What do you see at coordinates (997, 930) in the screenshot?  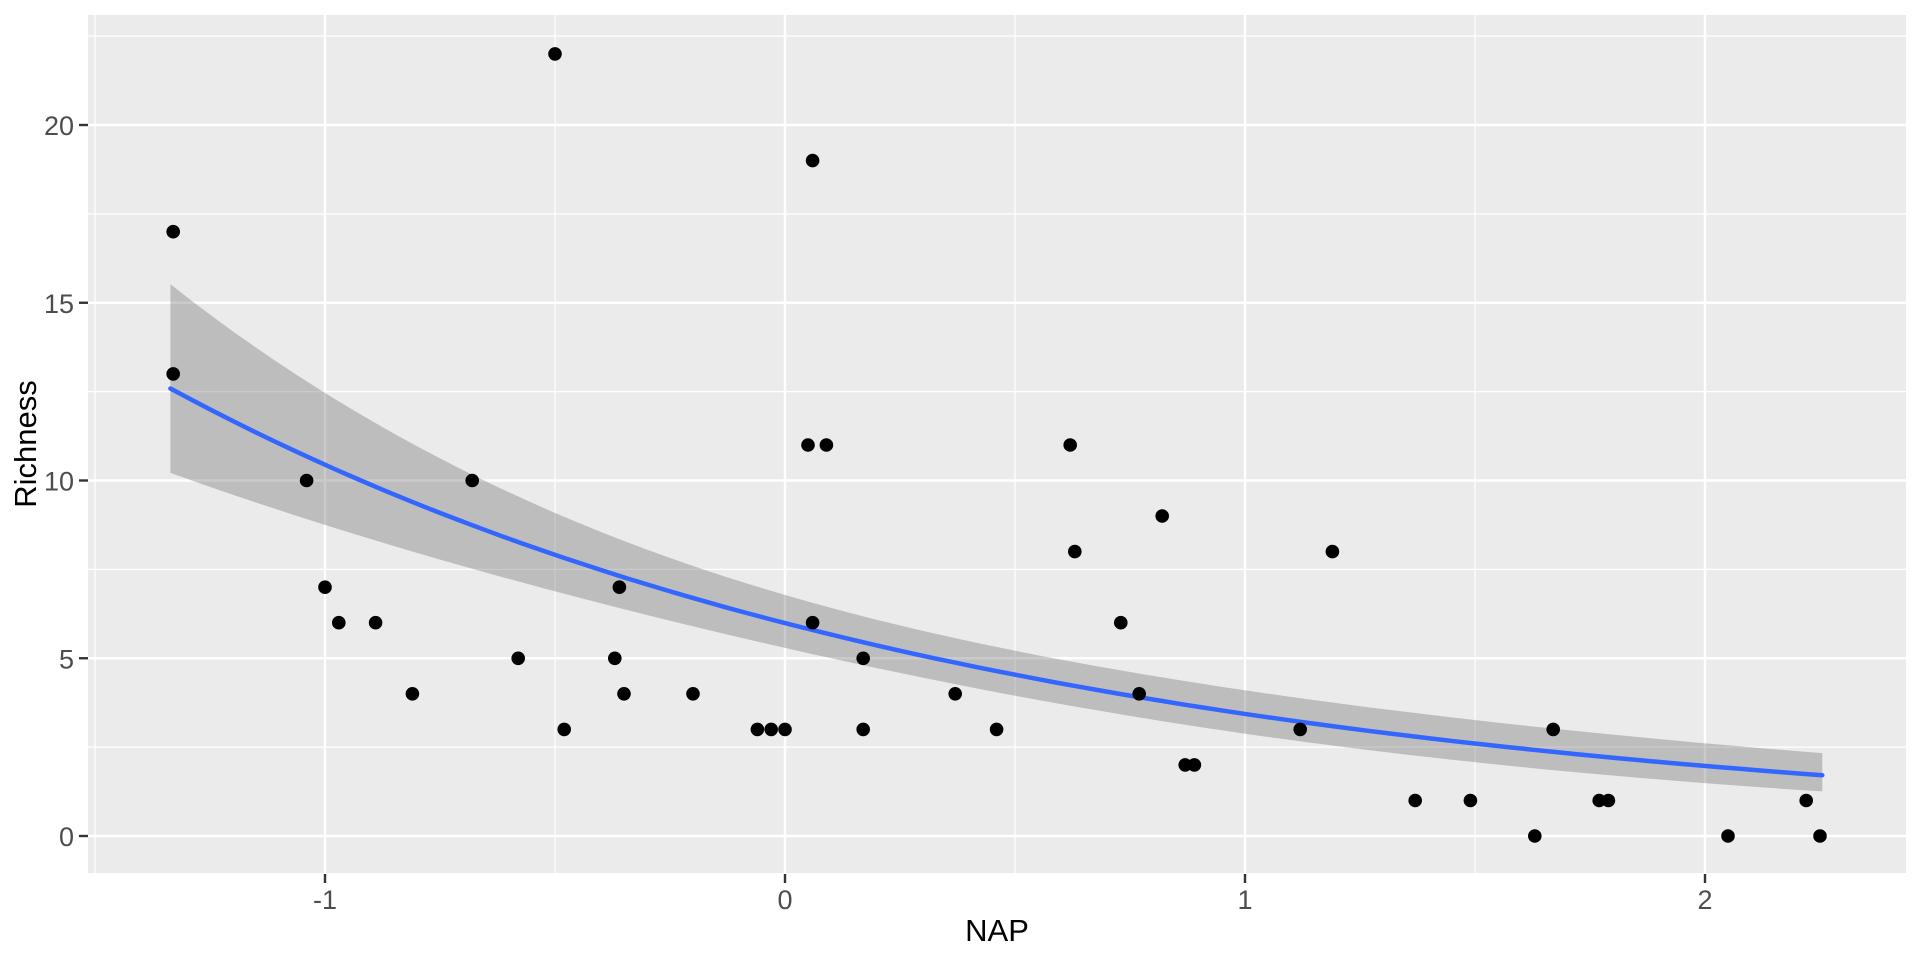 I see `x-axis-title: NAP` at bounding box center [997, 930].